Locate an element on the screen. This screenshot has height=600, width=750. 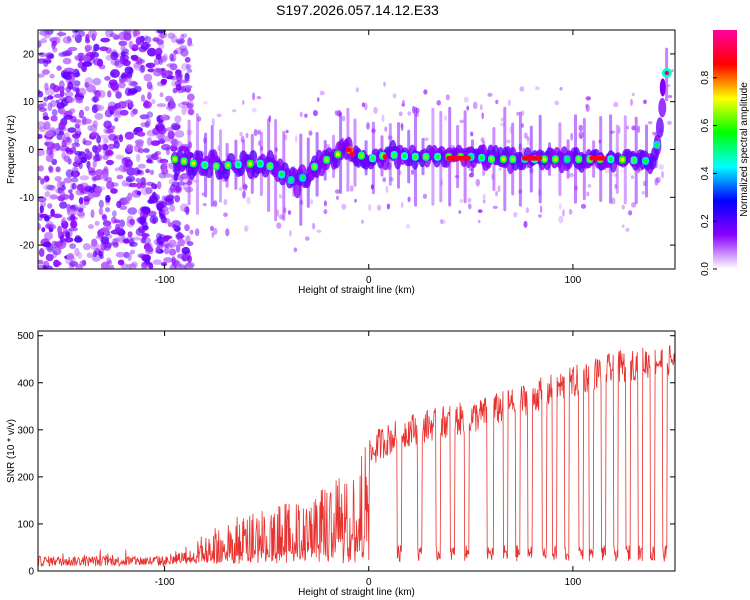
chart-title: S197.2026.057.14.12.E33 is located at coordinates (357, 10).